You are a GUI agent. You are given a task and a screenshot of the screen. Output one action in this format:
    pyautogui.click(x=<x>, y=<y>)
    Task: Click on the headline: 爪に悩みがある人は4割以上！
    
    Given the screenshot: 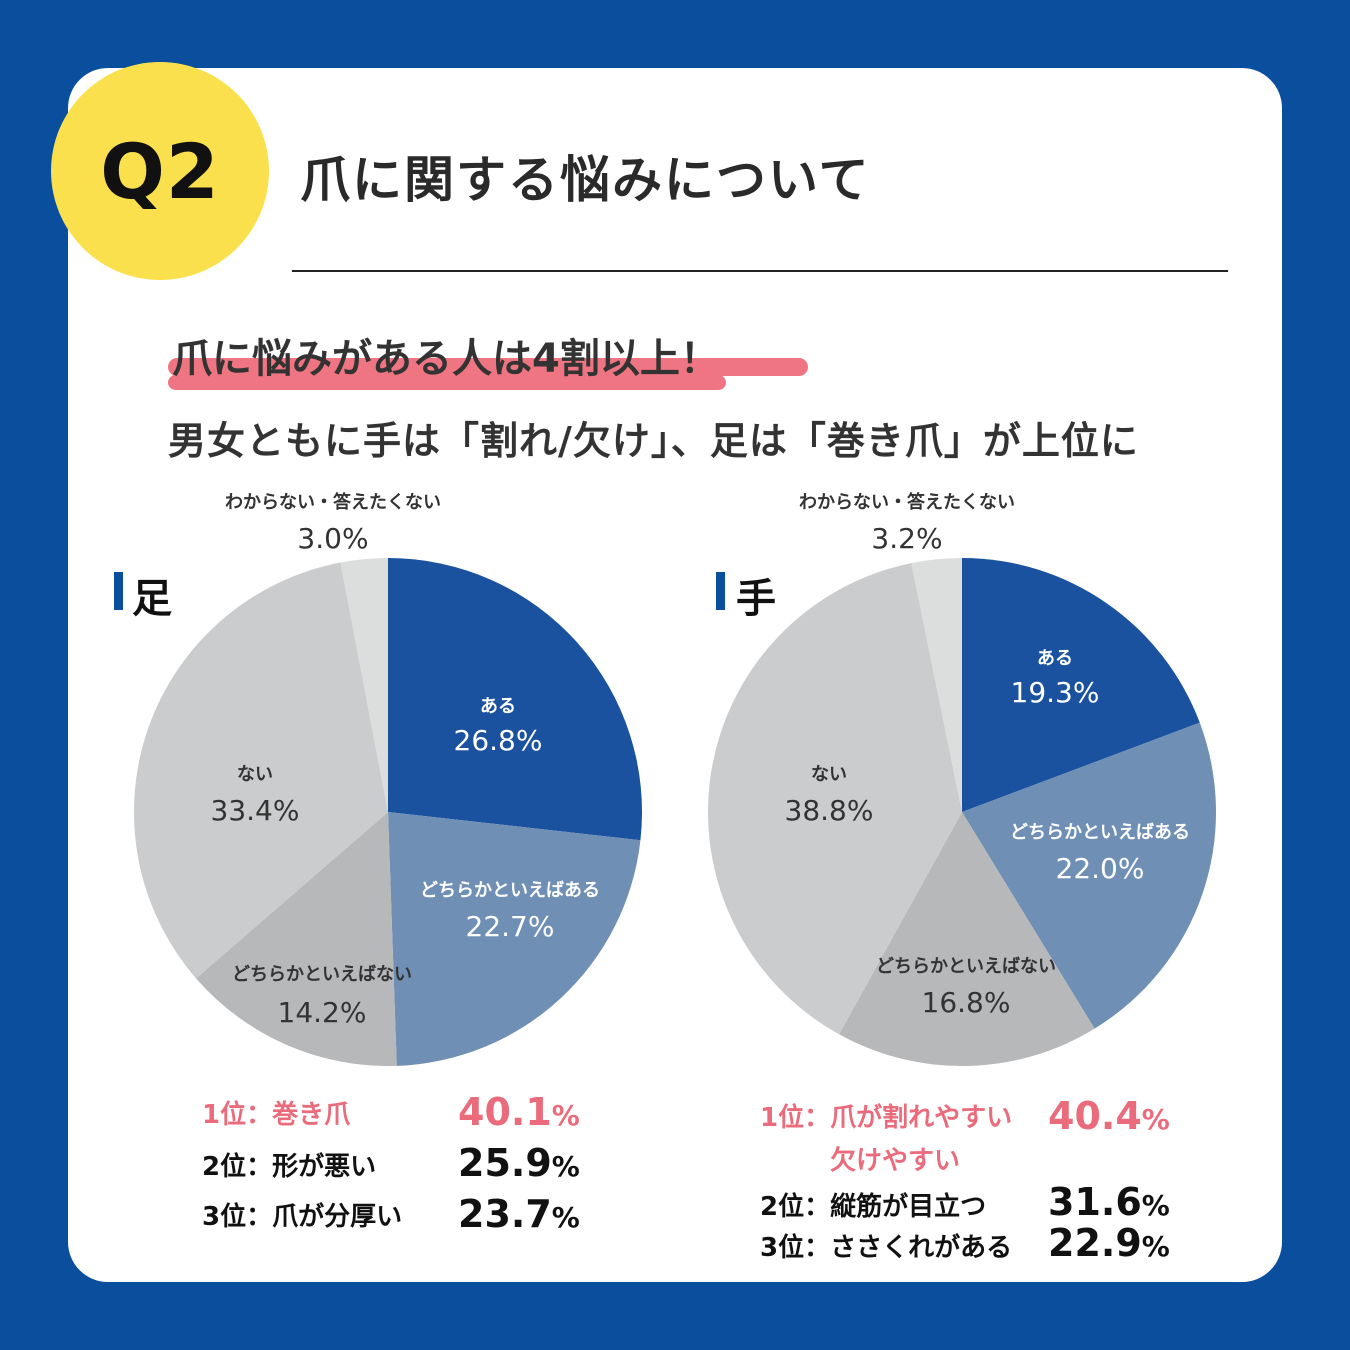 What is the action you would take?
    pyautogui.click(x=447, y=358)
    